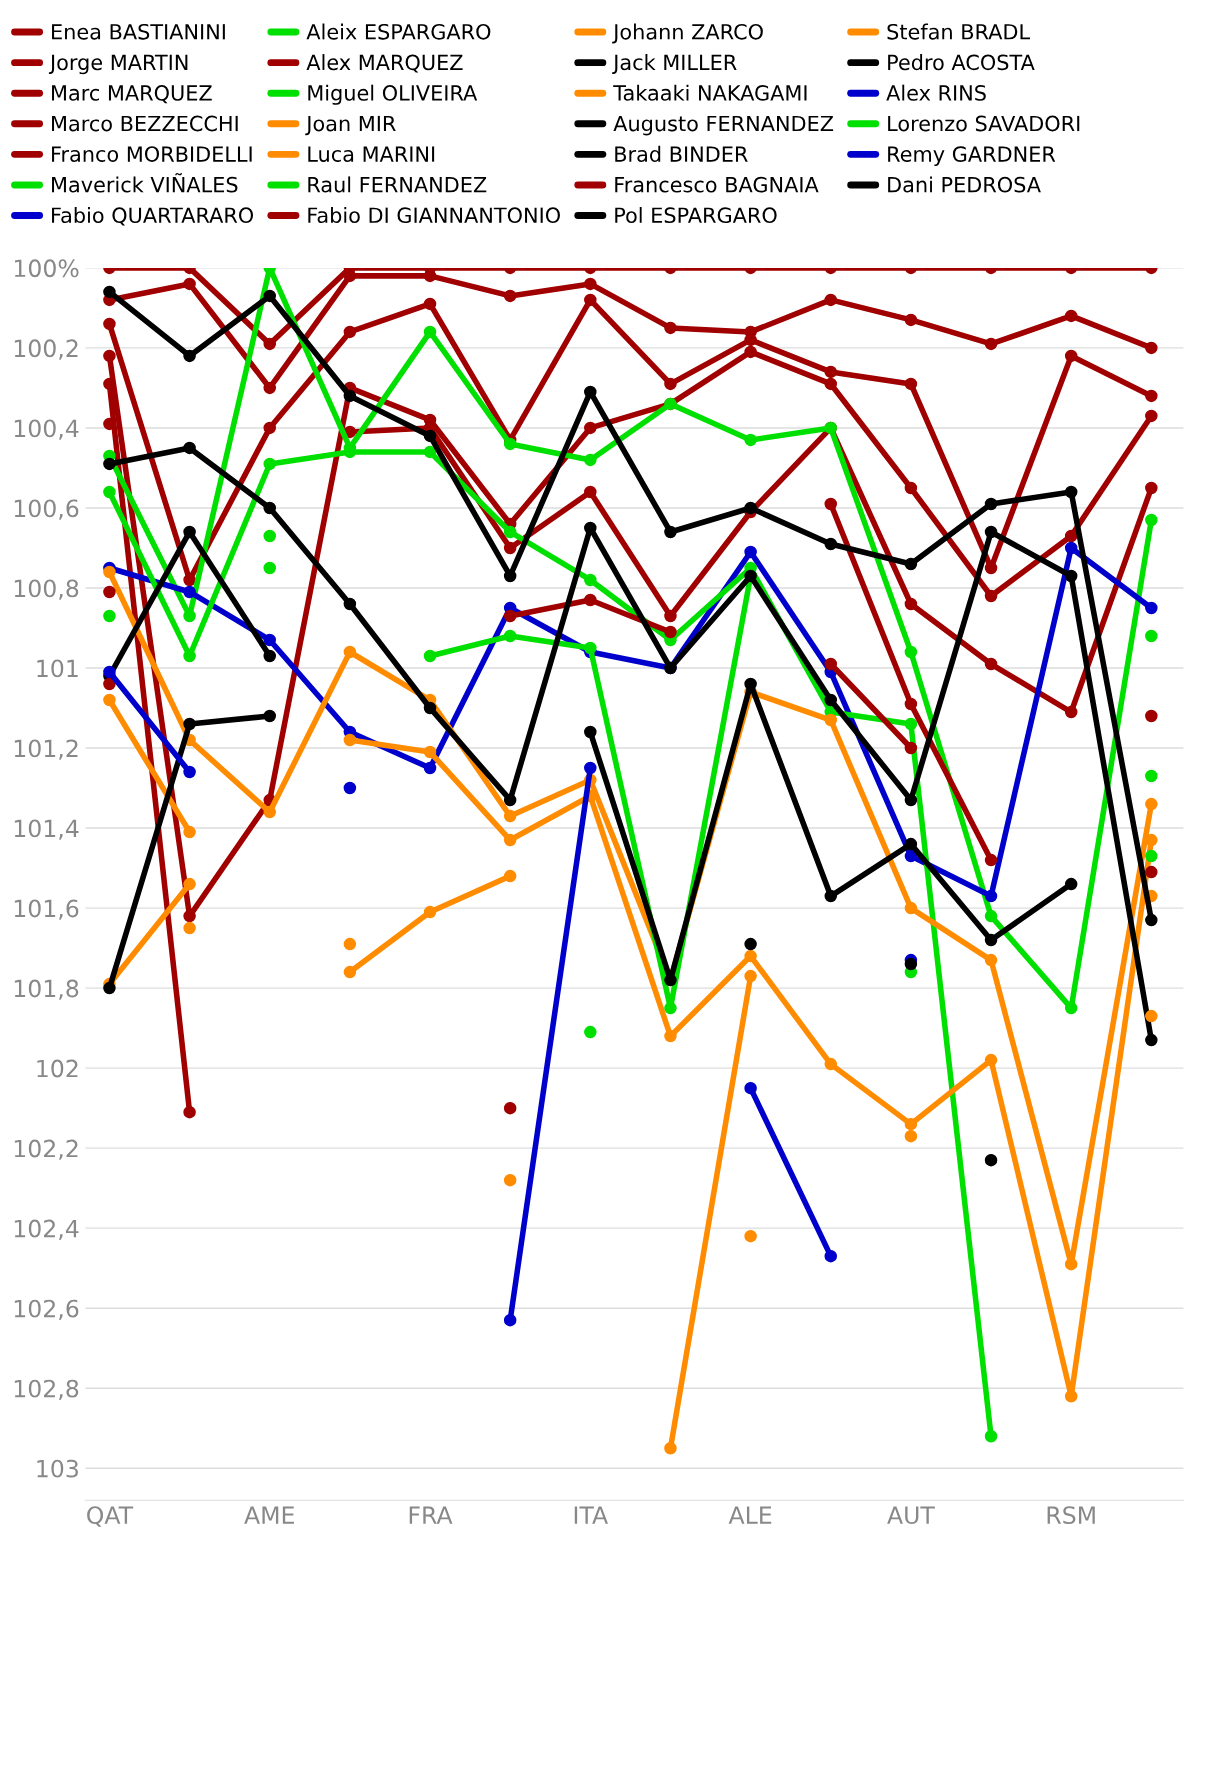 The height and width of the screenshot is (1786, 1220). What do you see at coordinates (398, 31) in the screenshot?
I see `legend-label: Aleix ESPARGARO` at bounding box center [398, 31].